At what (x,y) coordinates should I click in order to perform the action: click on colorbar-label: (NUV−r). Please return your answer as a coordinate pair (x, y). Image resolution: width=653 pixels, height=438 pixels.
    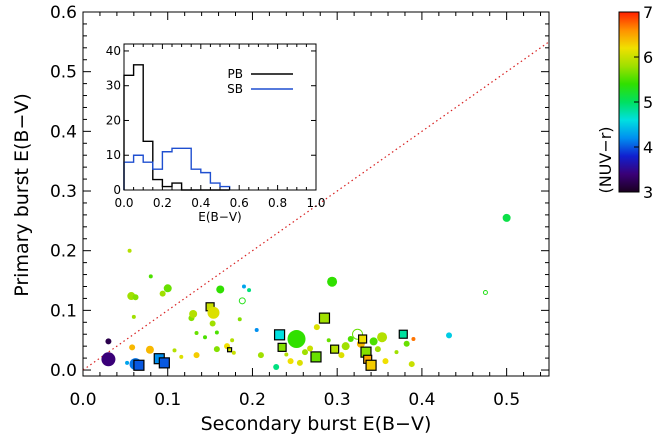
    Looking at the image, I should click on (605, 159).